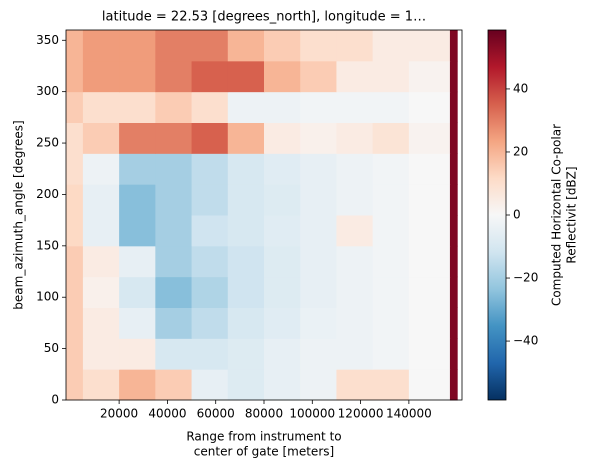  What do you see at coordinates (361, 414) in the screenshot?
I see `x-tick-label: 120000` at bounding box center [361, 414].